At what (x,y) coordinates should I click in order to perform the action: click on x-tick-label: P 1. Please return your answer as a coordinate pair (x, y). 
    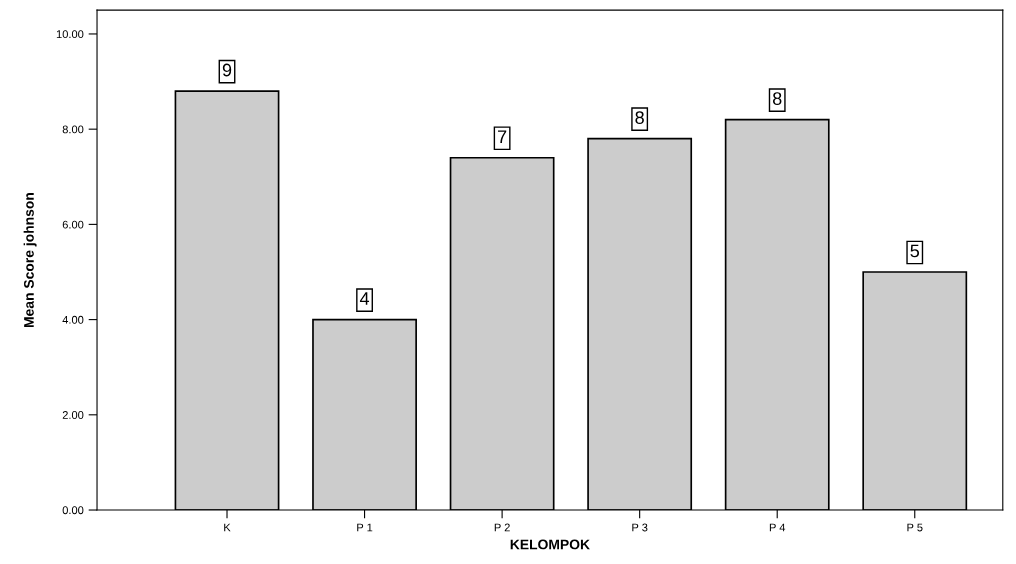
    Looking at the image, I should click on (365, 527).